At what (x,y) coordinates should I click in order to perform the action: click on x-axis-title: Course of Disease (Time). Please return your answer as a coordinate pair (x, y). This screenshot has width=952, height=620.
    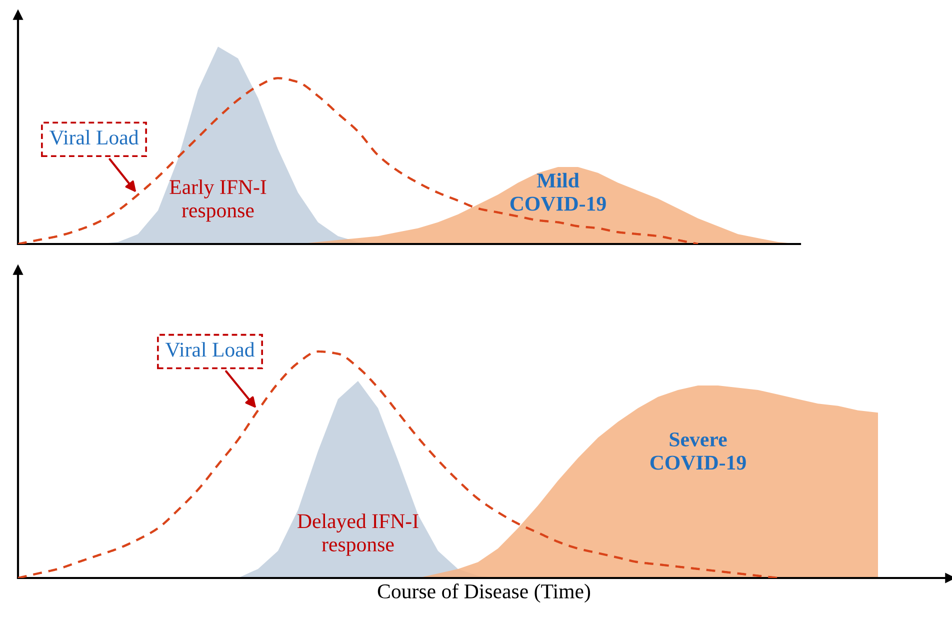
    Looking at the image, I should click on (484, 593).